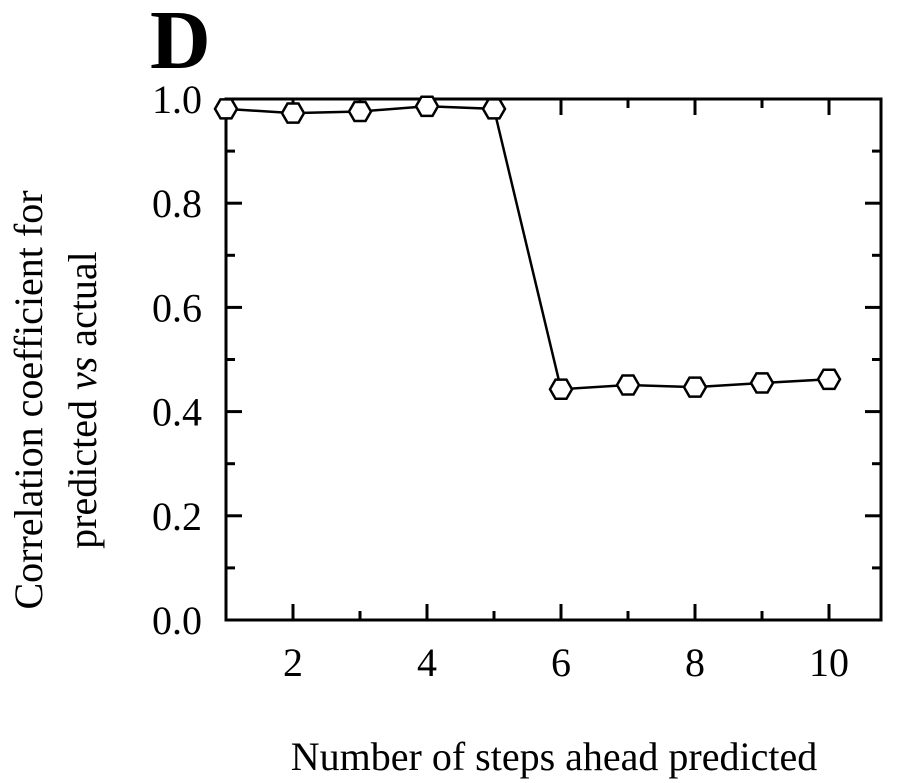 The width and height of the screenshot is (900, 783). What do you see at coordinates (177, 516) in the screenshot?
I see `y-tick-label: 0.2` at bounding box center [177, 516].